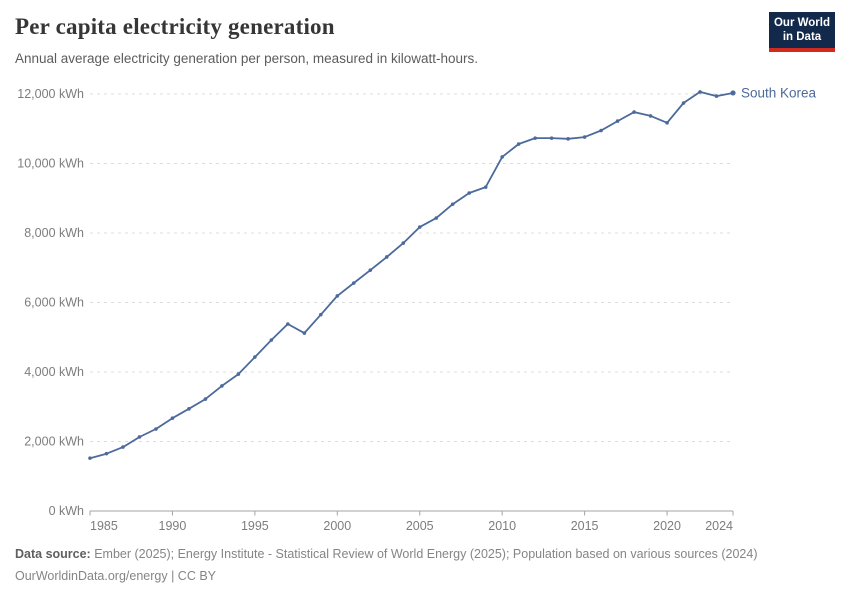 The height and width of the screenshot is (600, 850). I want to click on license-link: OurWorldinData.org/energy | CC BY, so click(116, 576).